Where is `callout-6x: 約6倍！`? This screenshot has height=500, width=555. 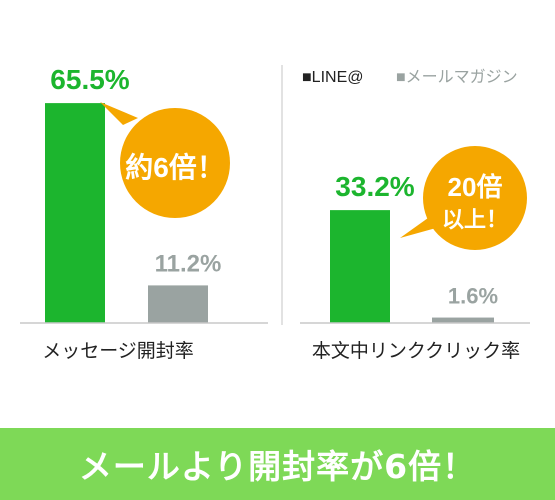 callout-6x: 約6倍！ is located at coordinates (165, 160).